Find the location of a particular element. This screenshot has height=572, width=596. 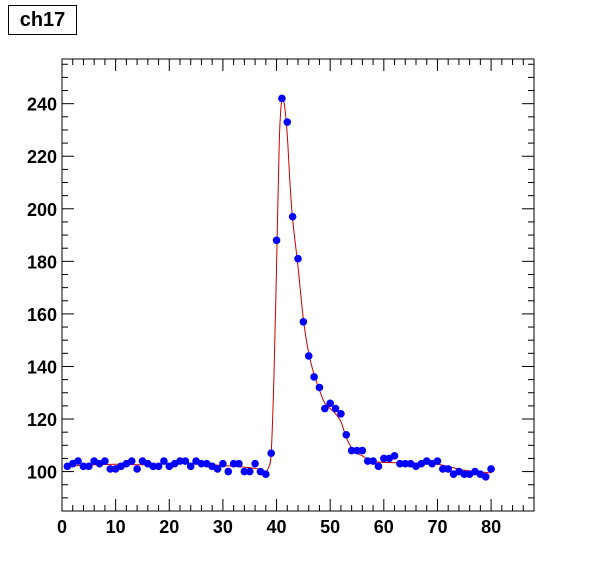

x-tick-label: 50 is located at coordinates (330, 527).